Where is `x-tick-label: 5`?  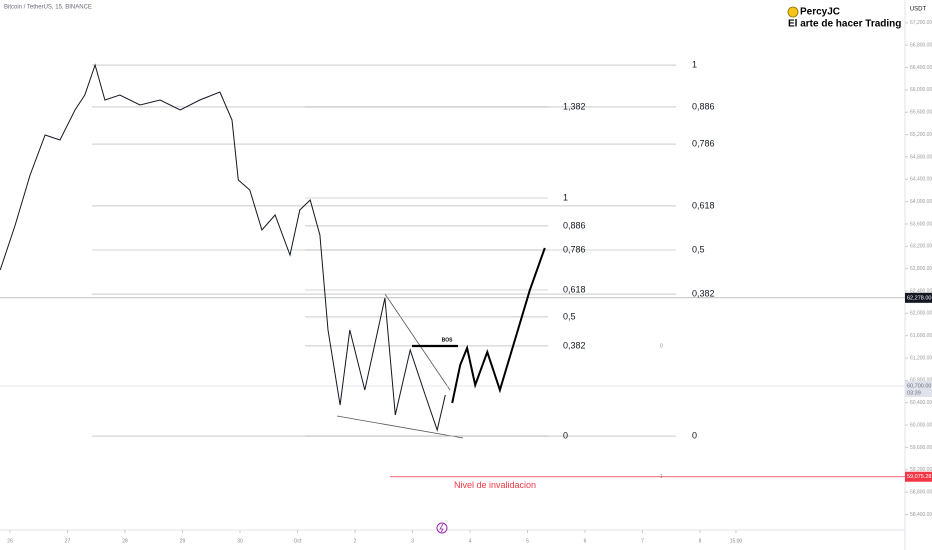 x-tick-label: 5 is located at coordinates (527, 541).